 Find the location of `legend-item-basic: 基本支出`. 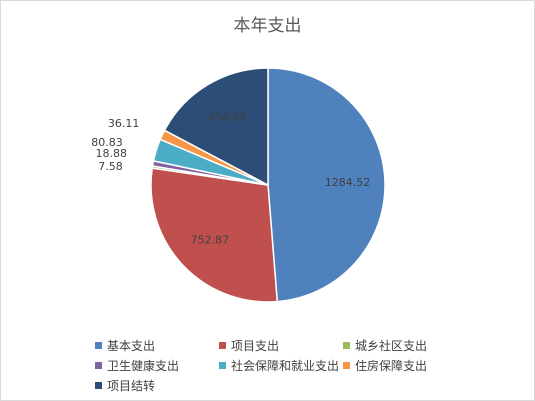

legend-item-basic: 基本支出 is located at coordinates (157, 345).